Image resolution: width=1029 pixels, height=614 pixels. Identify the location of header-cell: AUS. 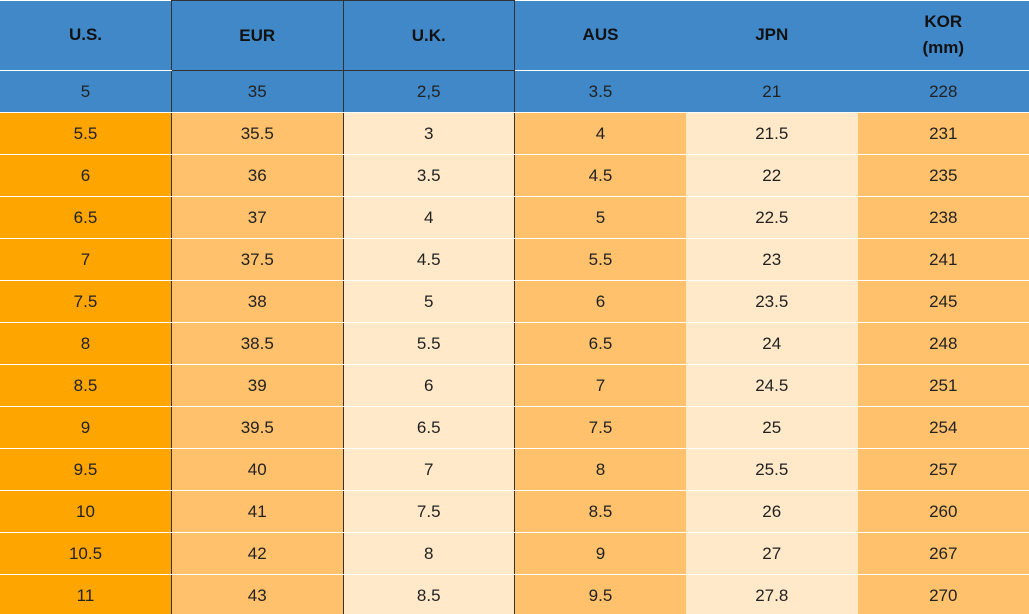
(600, 35).